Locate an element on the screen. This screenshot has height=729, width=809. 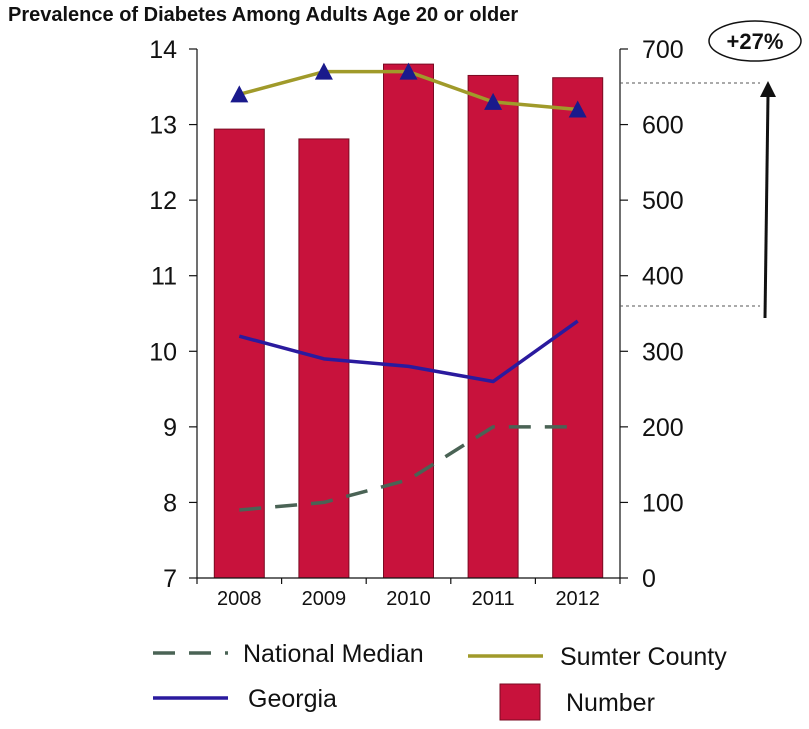
right-tick-label: 600 is located at coordinates (663, 126).